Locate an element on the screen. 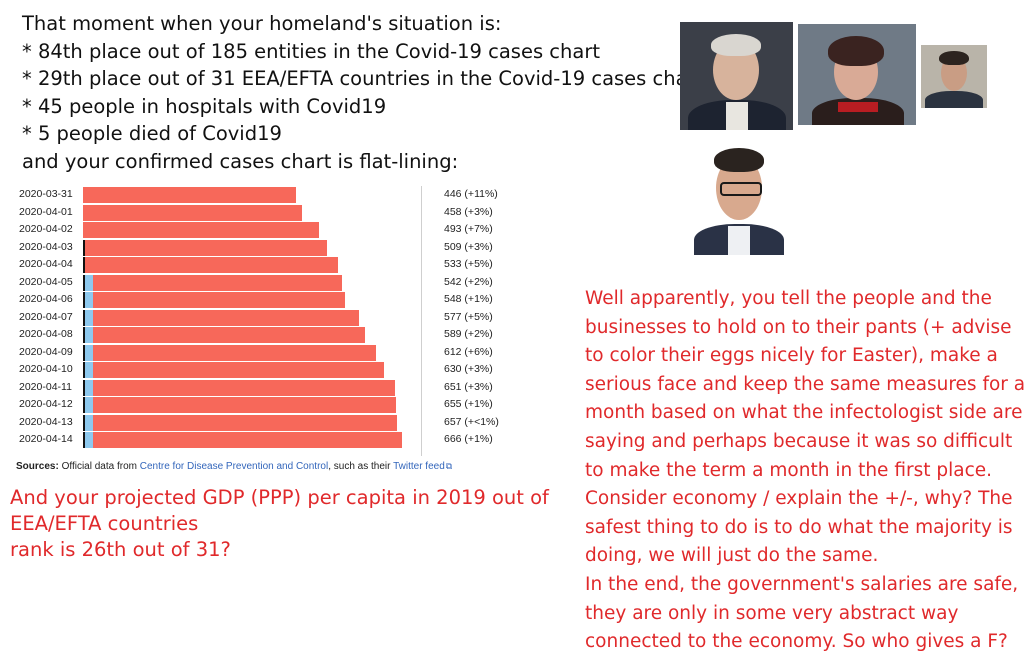 This screenshot has height=662, width=1024. chart-row: 2020-04-04 533 (+5%) is located at coordinates (260, 265).